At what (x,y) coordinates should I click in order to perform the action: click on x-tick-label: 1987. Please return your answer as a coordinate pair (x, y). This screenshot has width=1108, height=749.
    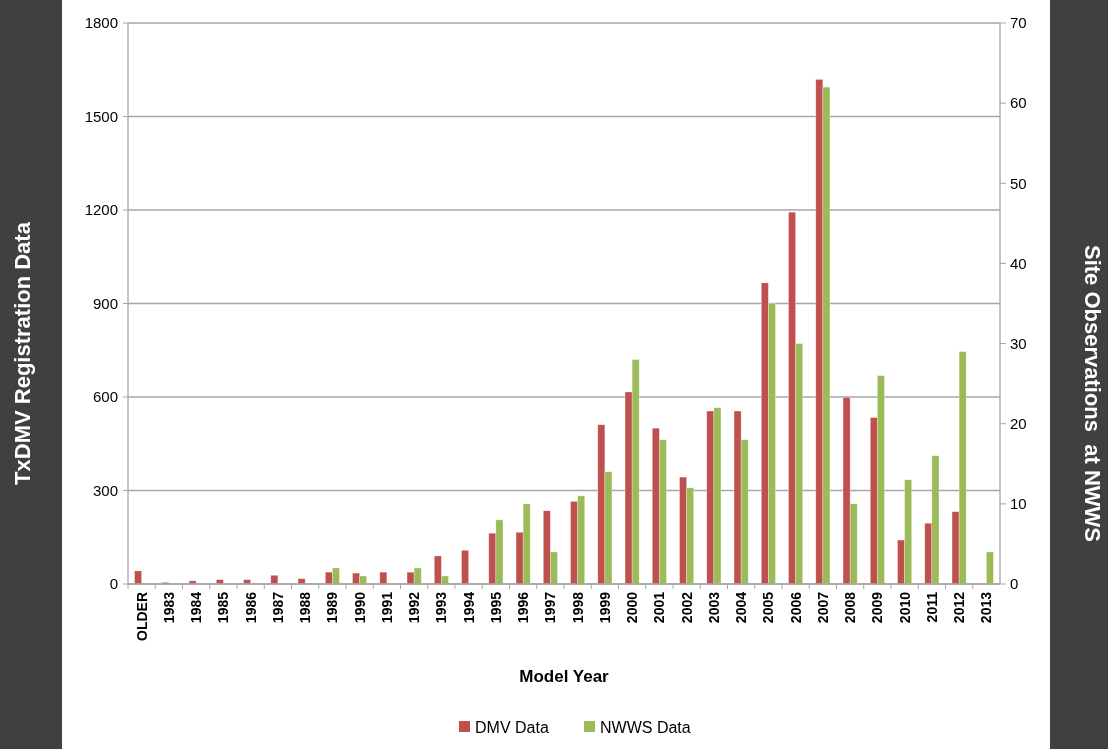
    Looking at the image, I should click on (277, 607).